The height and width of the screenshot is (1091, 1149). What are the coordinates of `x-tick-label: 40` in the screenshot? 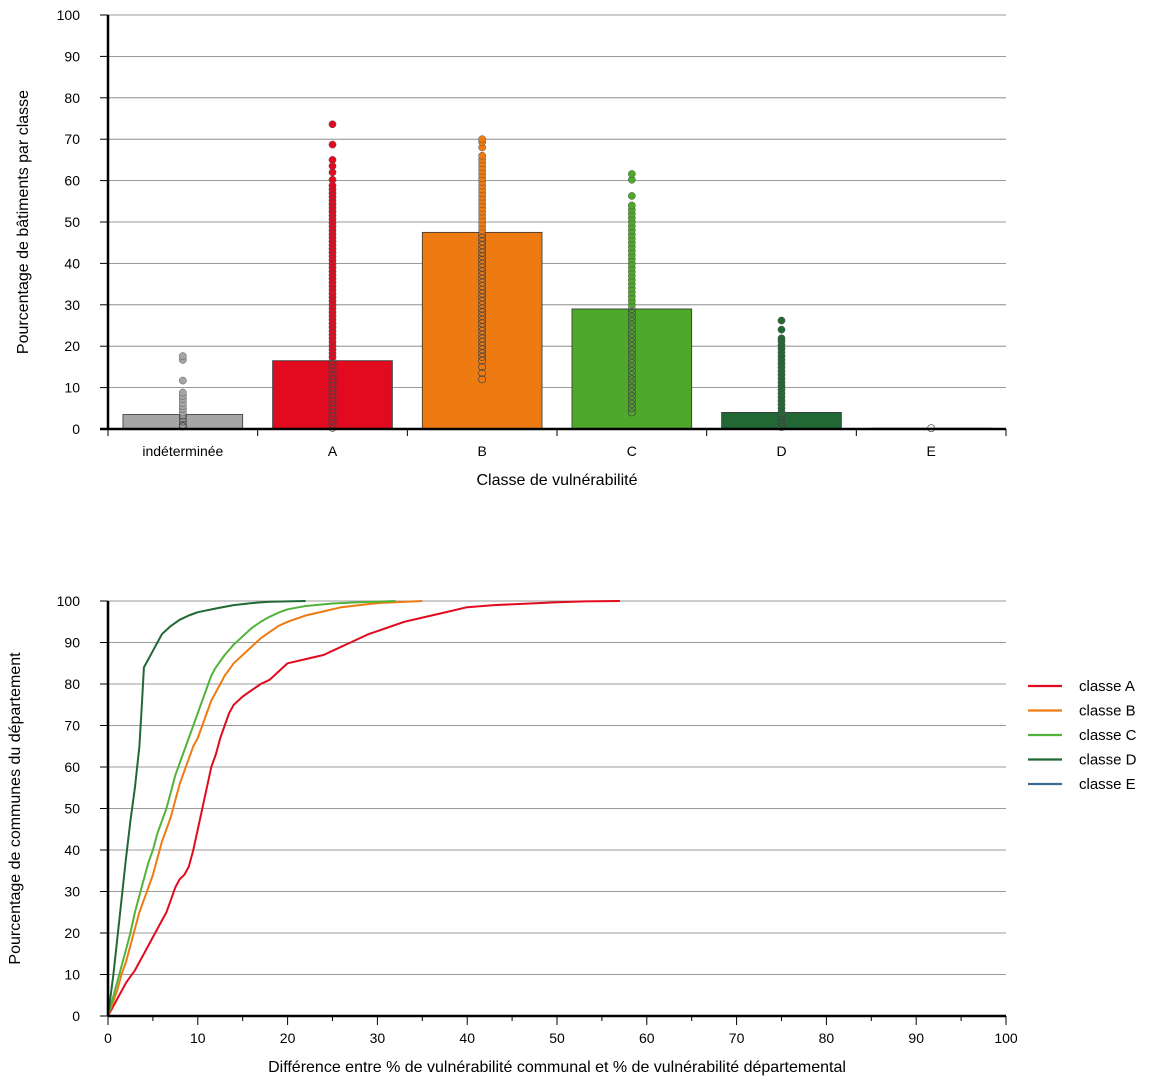 It's located at (467, 1038).